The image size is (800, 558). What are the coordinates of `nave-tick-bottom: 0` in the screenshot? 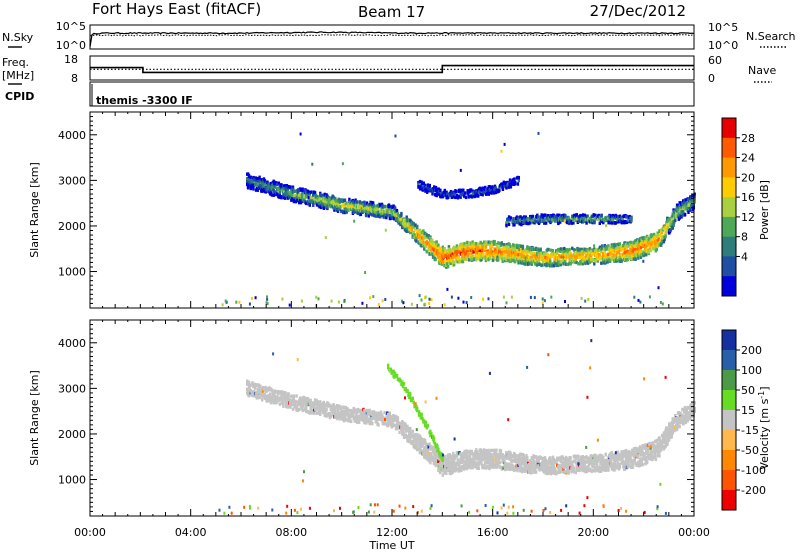 It's located at (711, 78).